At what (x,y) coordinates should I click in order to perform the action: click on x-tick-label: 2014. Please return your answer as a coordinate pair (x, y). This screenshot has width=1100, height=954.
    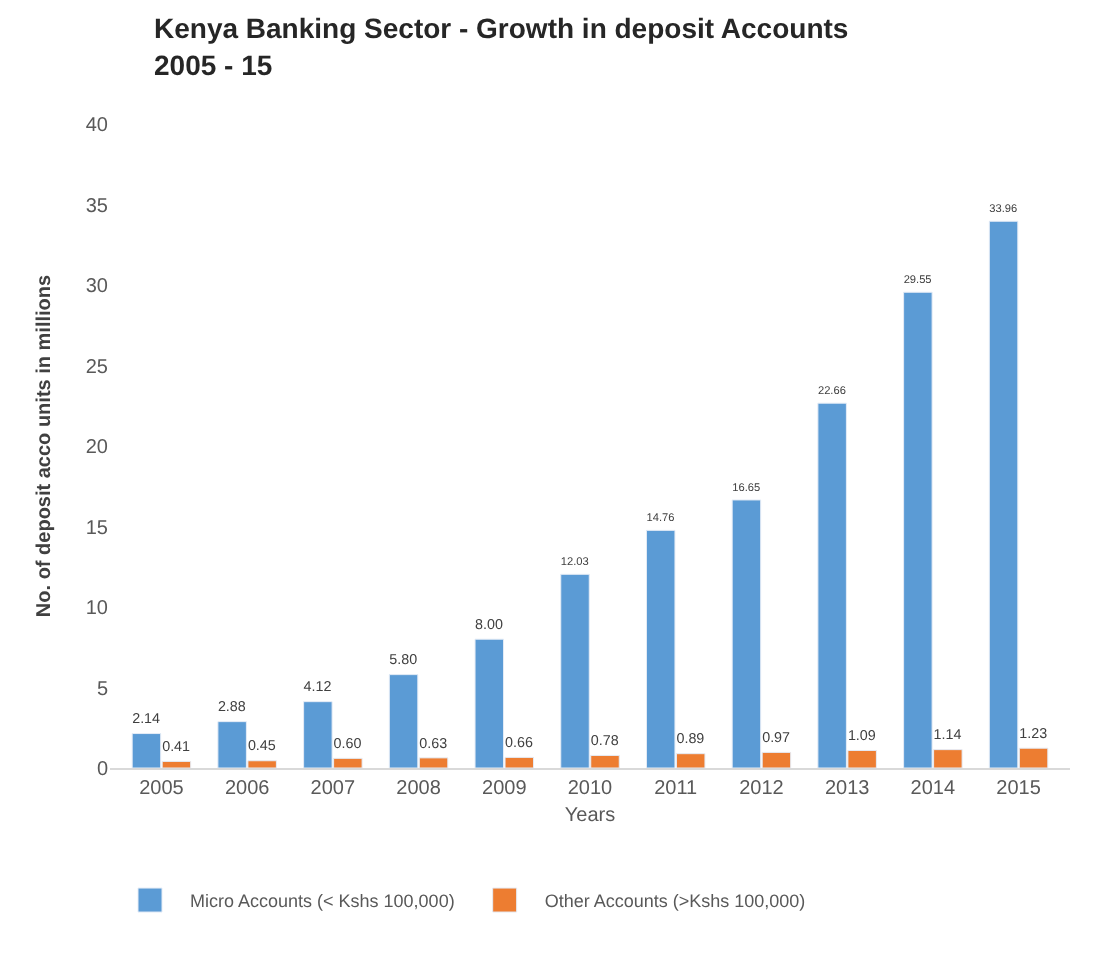
    Looking at the image, I should click on (933, 789).